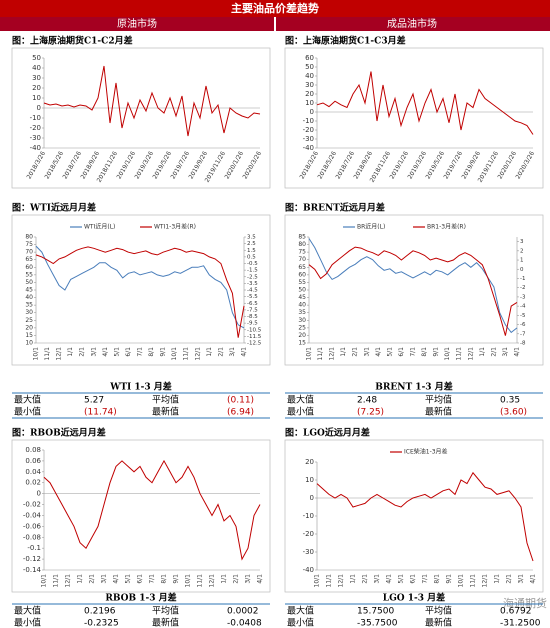  I want to click on y-tick-label: 45, so click(302, 297).